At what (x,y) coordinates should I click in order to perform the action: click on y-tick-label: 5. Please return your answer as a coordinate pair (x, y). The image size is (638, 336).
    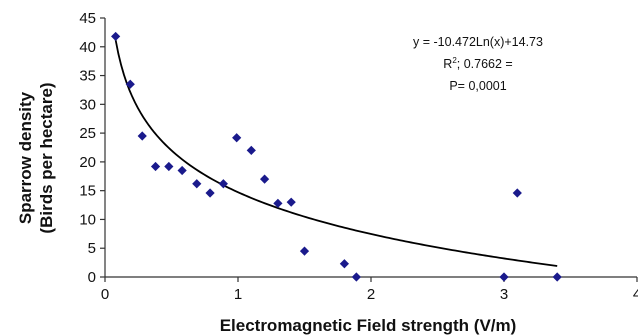
    Looking at the image, I should click on (92, 248).